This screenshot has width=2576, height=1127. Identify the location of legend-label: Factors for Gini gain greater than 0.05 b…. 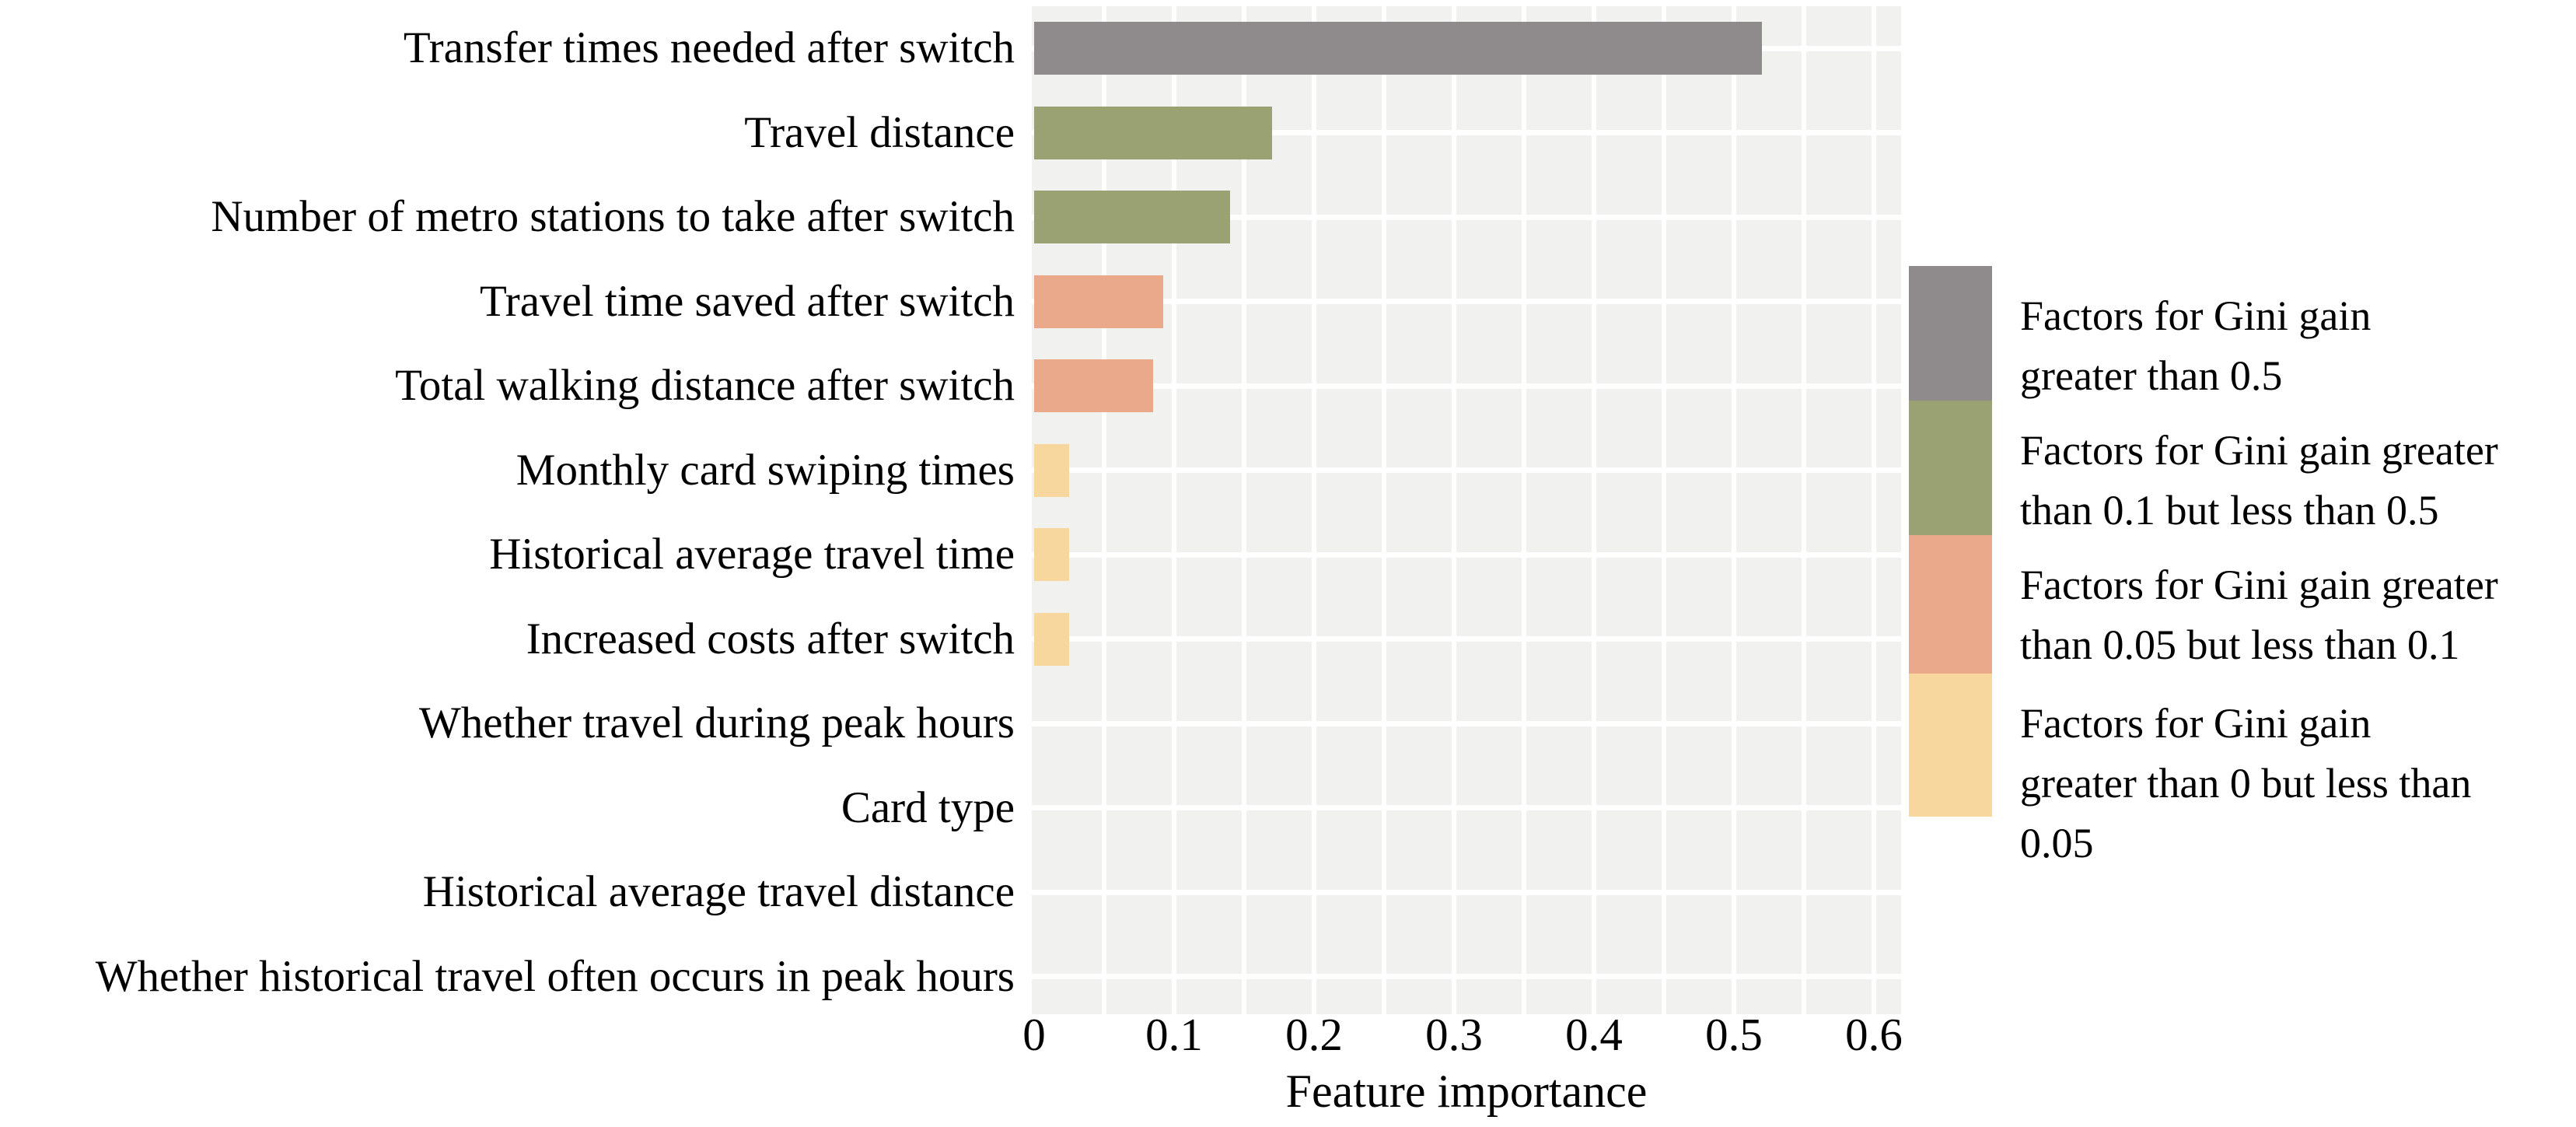
(2298, 615).